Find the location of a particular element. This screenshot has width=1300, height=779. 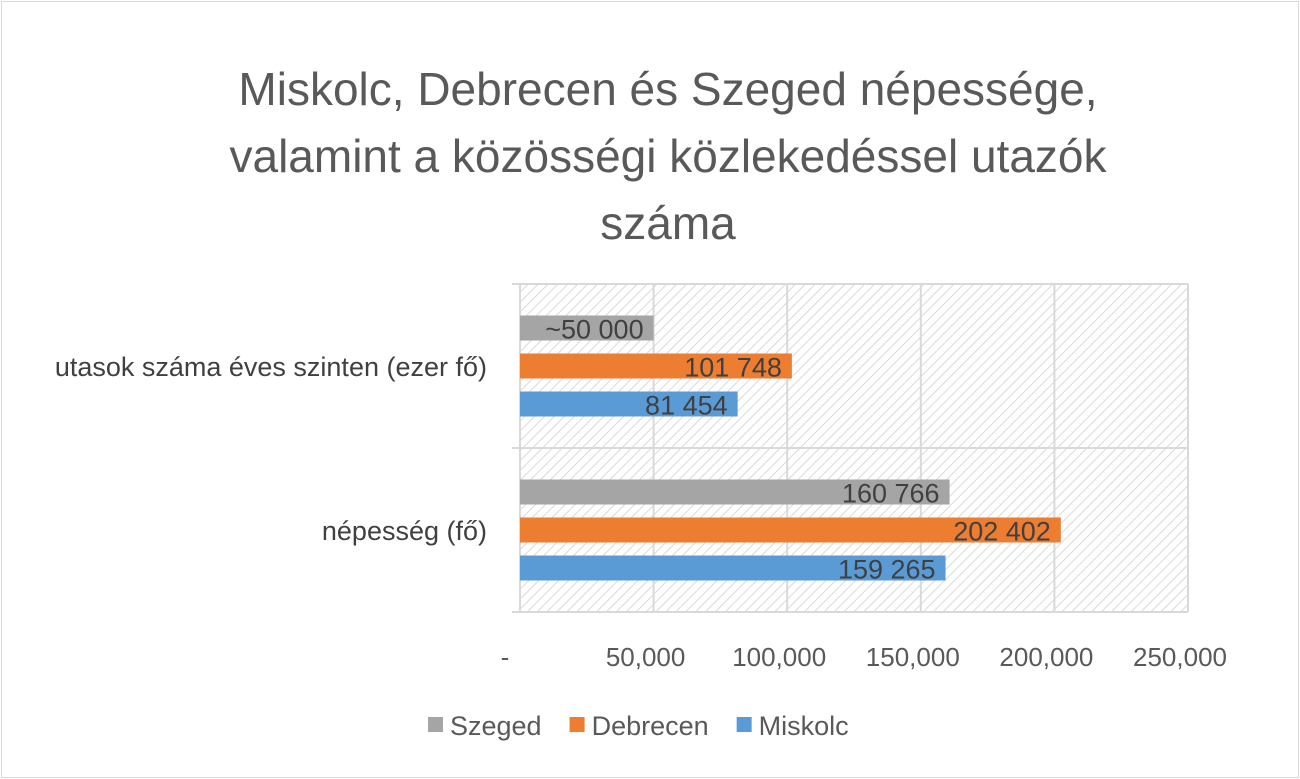

data-label: 101 748 is located at coordinates (733, 368).